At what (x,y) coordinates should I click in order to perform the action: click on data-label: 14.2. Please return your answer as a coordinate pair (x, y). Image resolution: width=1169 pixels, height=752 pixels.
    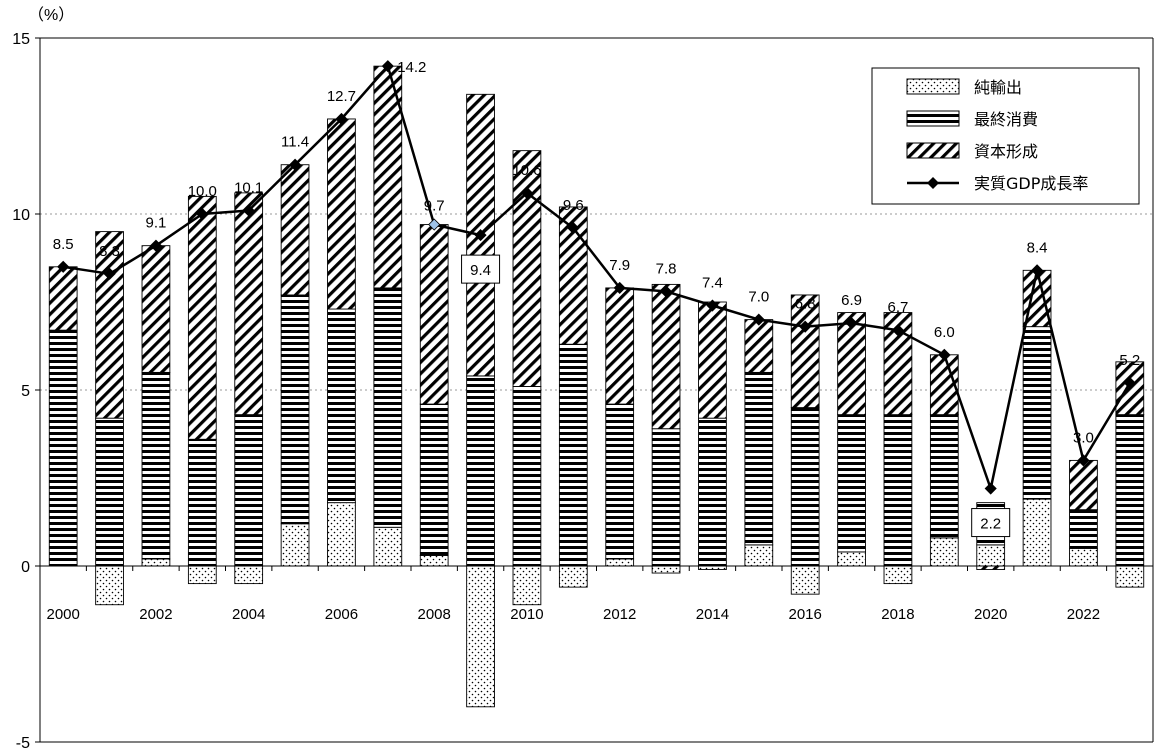
    Looking at the image, I should click on (411, 67).